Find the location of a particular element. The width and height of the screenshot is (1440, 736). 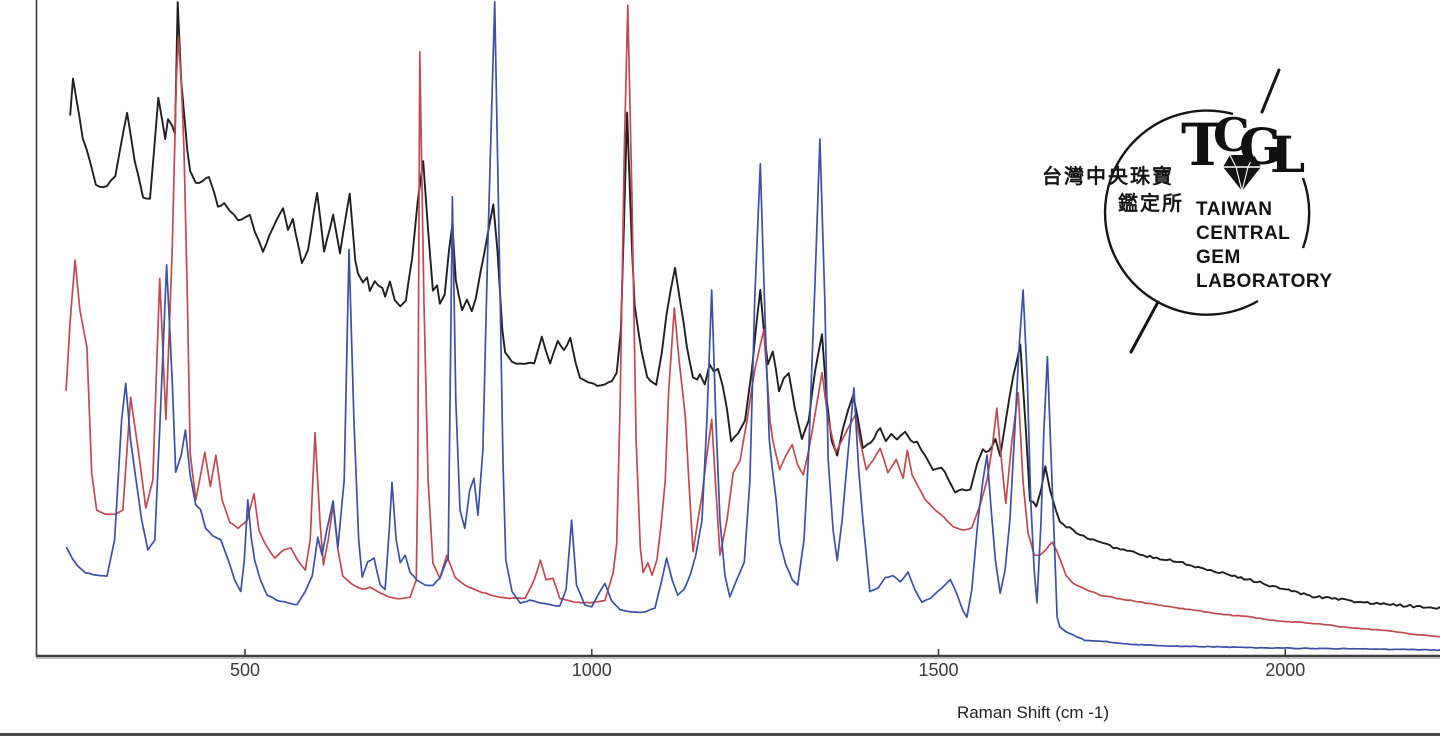

x-axis-tick-label: 1000 is located at coordinates (592, 670).